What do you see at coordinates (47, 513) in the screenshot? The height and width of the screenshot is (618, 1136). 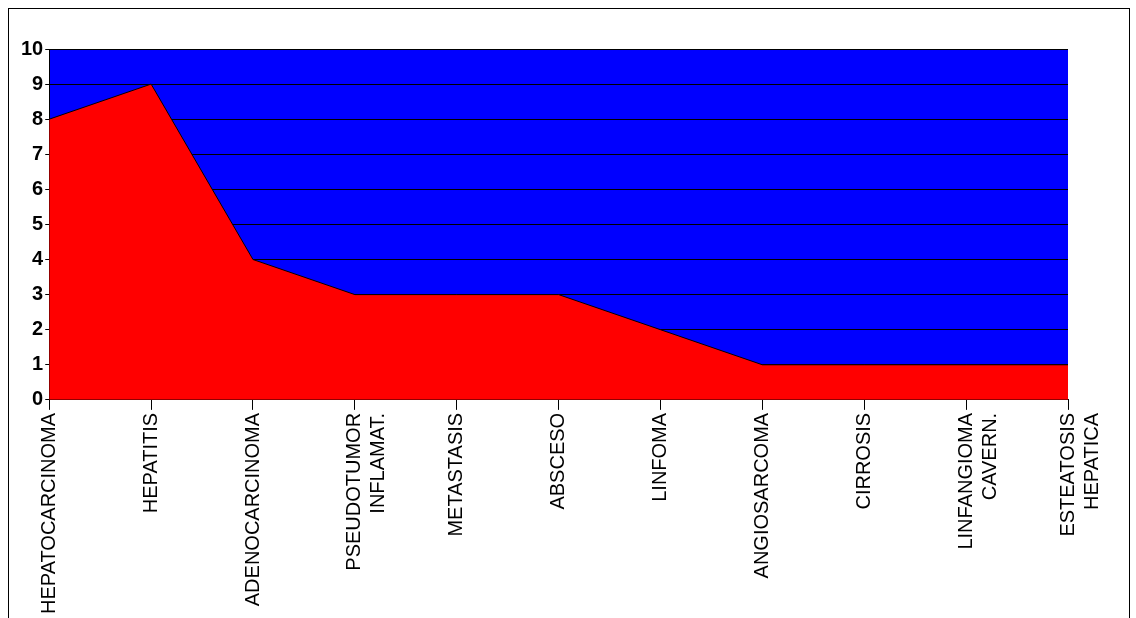 I see `x-tick-label: HEPATOCARCINOMA` at bounding box center [47, 513].